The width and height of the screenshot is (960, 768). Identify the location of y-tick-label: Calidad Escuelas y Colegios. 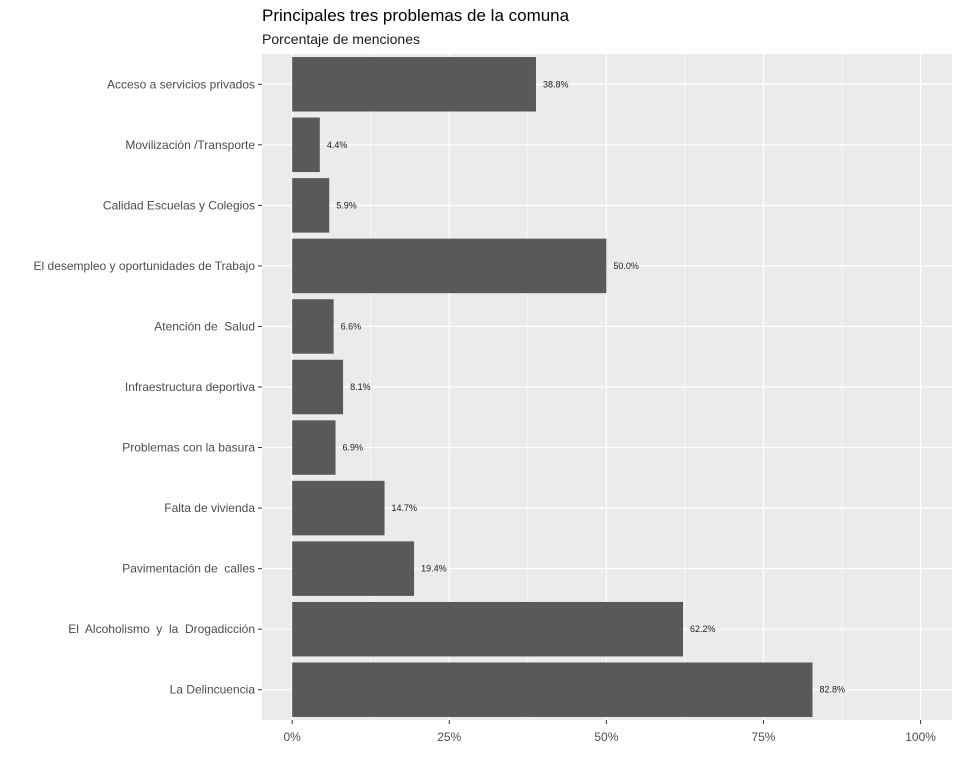
(179, 205).